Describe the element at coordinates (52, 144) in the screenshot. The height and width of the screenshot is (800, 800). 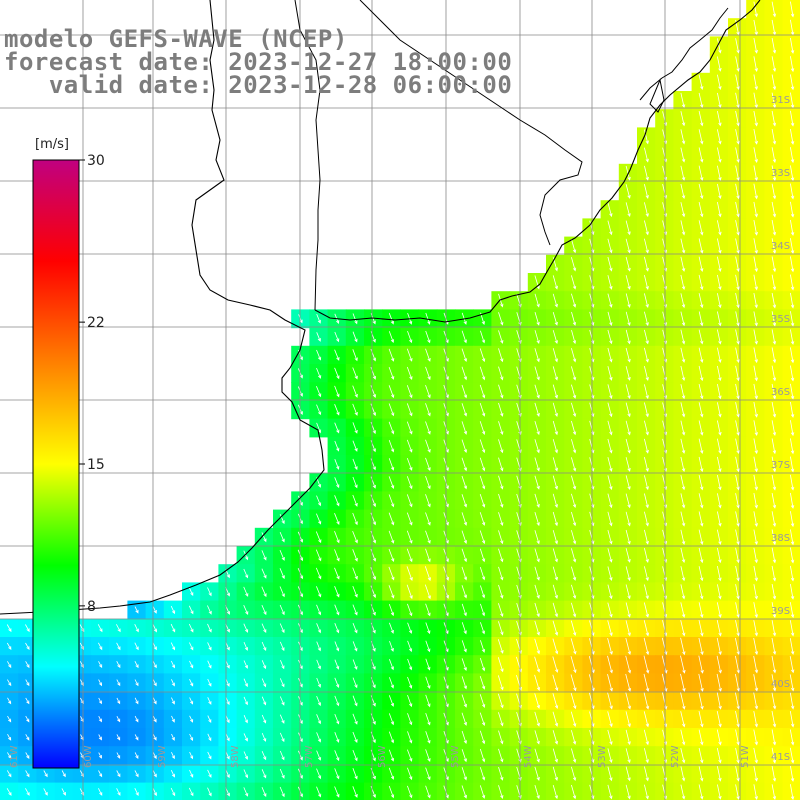
I see `colorbar-units: [m/s]` at that location.